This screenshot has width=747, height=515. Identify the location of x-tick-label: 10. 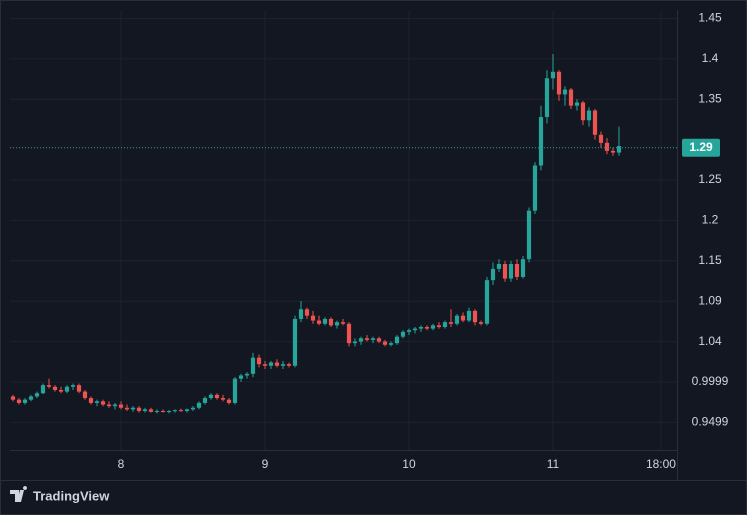
(409, 464).